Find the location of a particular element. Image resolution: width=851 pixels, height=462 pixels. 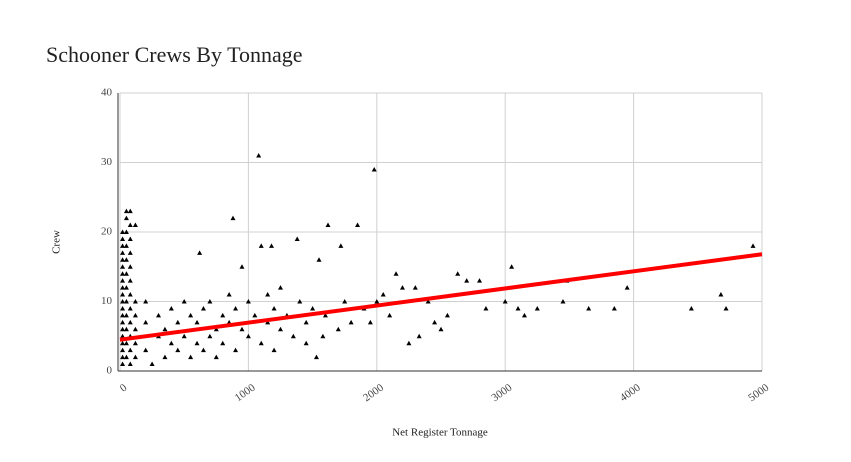

y-tick-label: 0 is located at coordinates (110, 371).